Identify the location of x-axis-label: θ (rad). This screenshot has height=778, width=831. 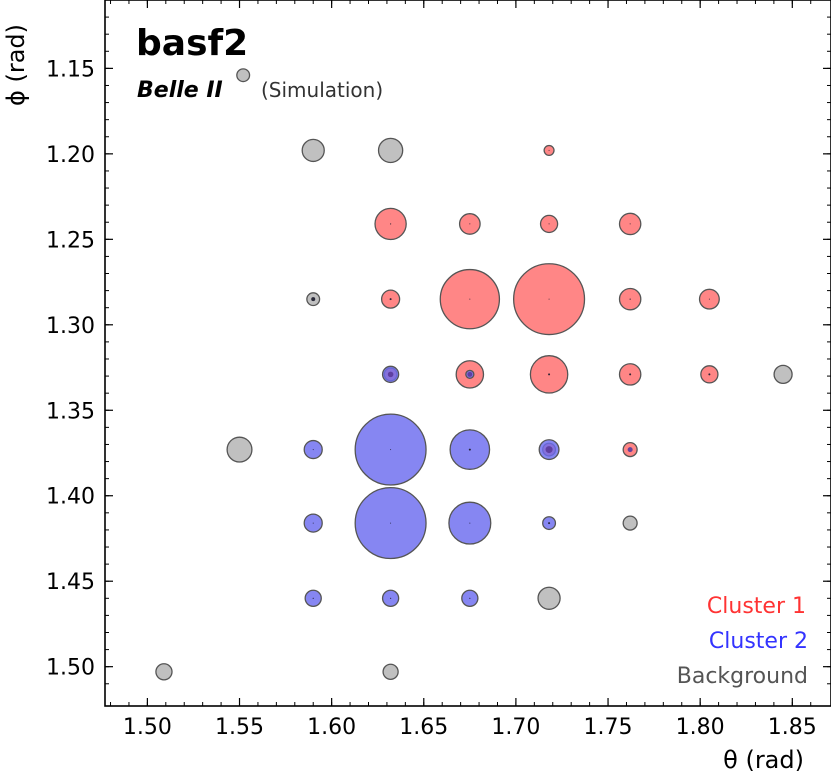
(763, 760).